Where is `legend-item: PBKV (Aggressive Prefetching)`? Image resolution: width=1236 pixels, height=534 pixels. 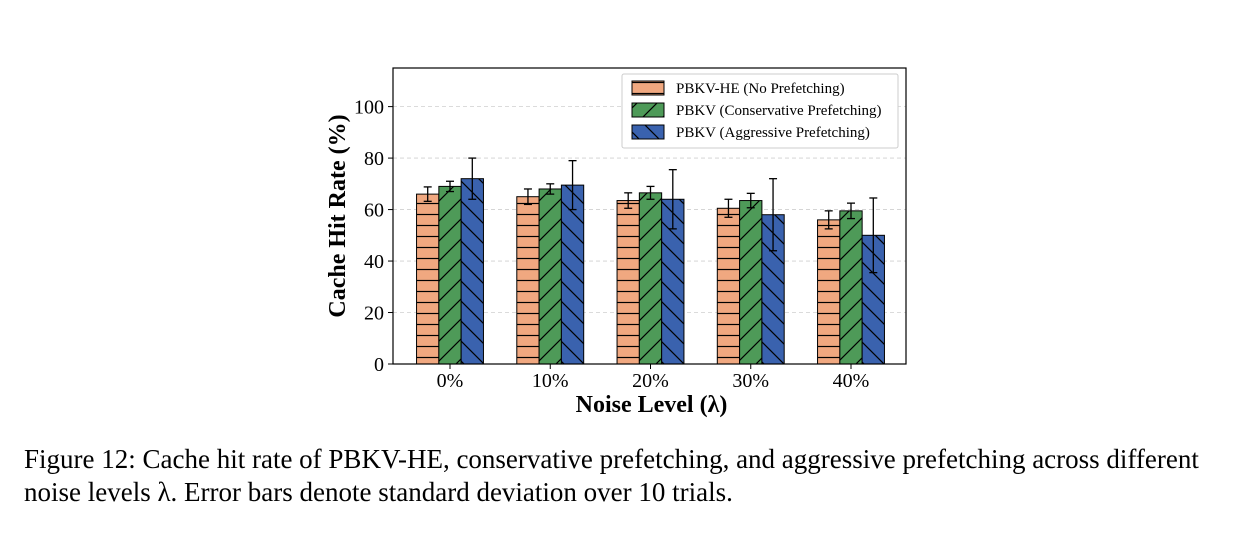
legend-item: PBKV (Aggressive Prefetching) is located at coordinates (750, 132).